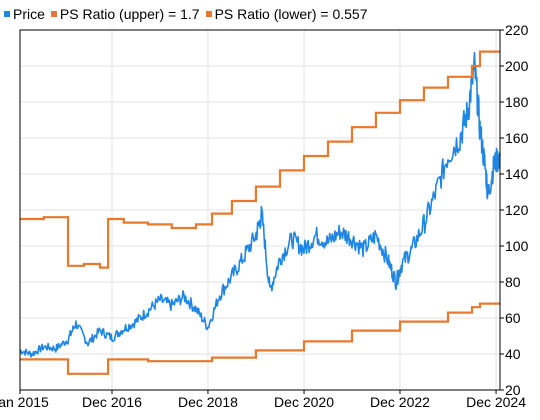 The height and width of the screenshot is (420, 540). Describe the element at coordinates (517, 138) in the screenshot. I see `y-tick-label: 160` at that location.